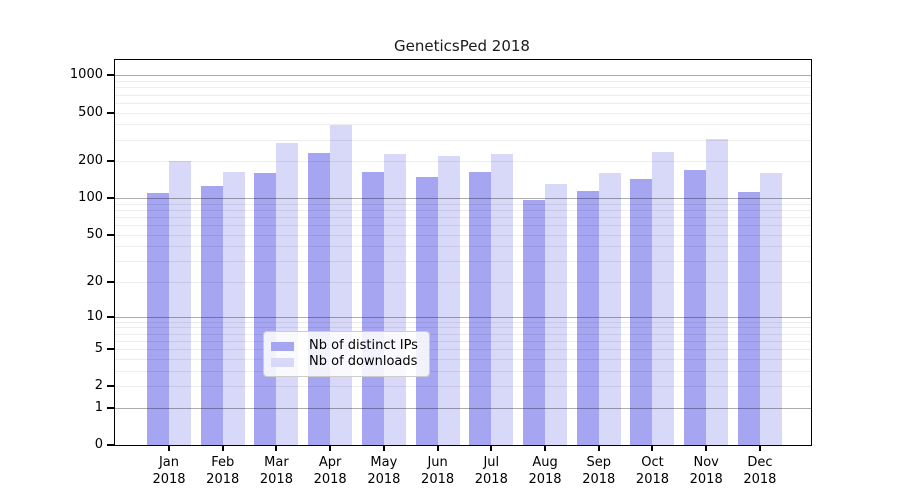 Image resolution: width=900 pixels, height=500 pixels. I want to click on x-tick-label: Nov 2018, so click(706, 471).